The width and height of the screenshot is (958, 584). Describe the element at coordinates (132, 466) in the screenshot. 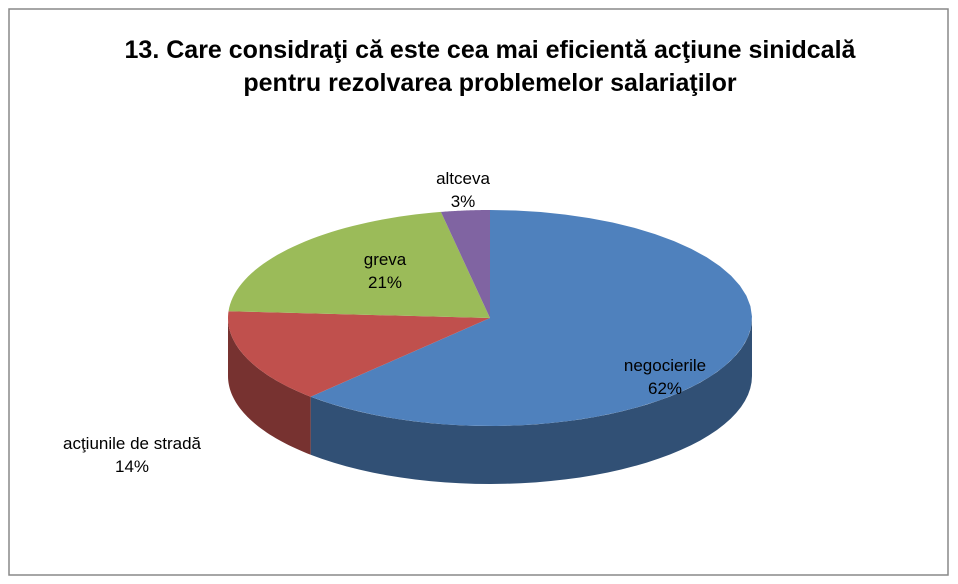

I see `value-label: 14%` at that location.